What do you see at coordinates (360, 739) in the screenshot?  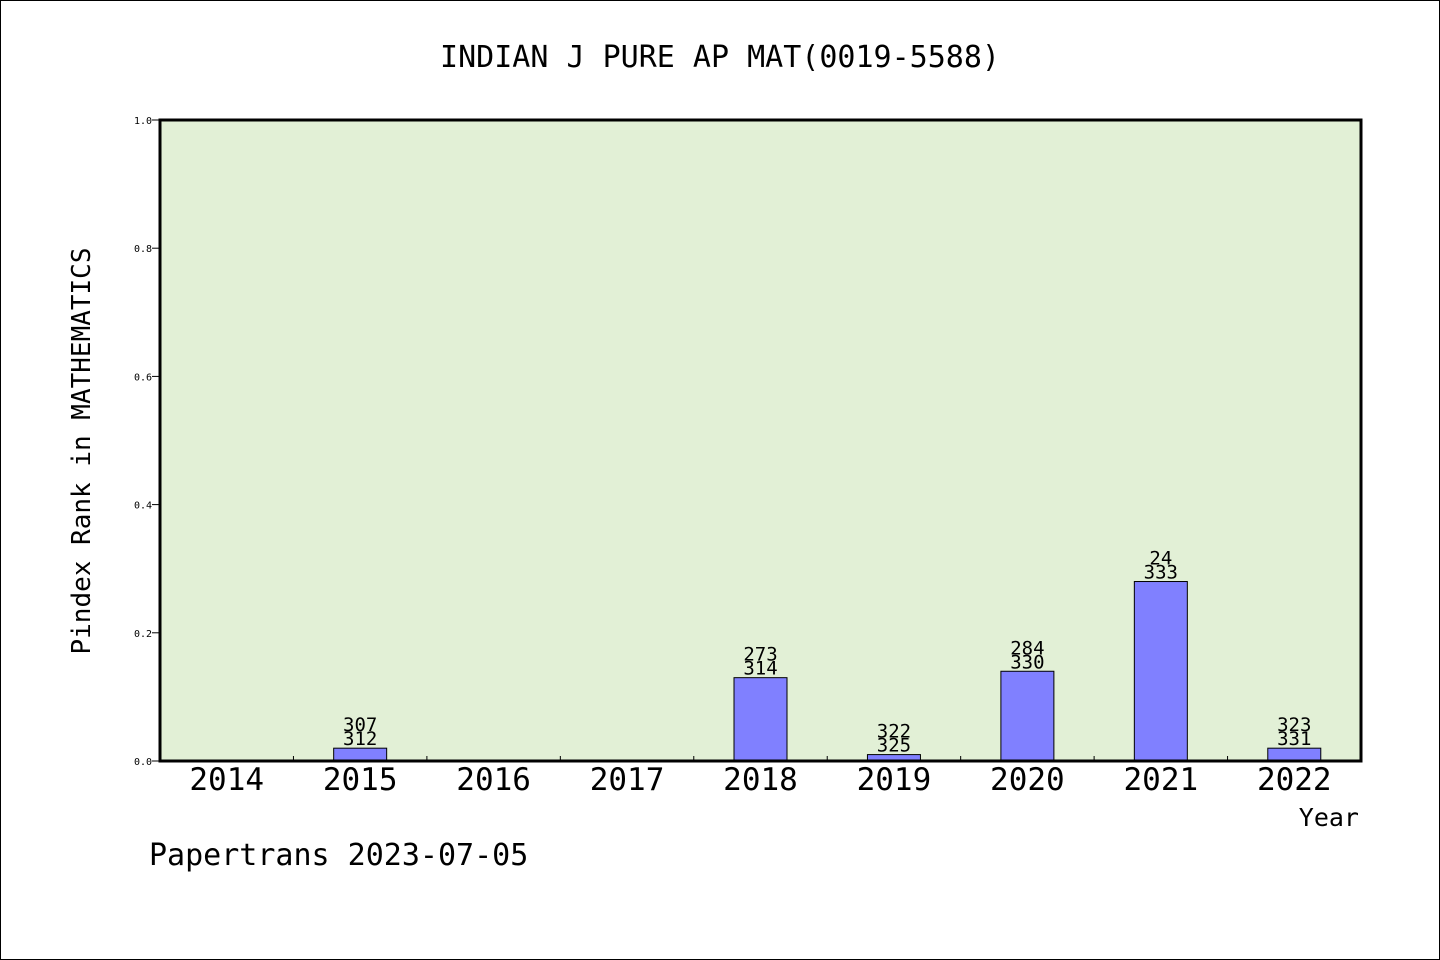 I see `bar-data-label: 312` at bounding box center [360, 739].